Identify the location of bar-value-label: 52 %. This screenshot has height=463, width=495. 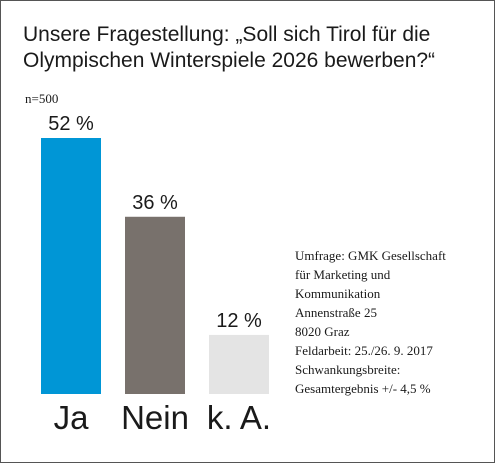
(71, 124).